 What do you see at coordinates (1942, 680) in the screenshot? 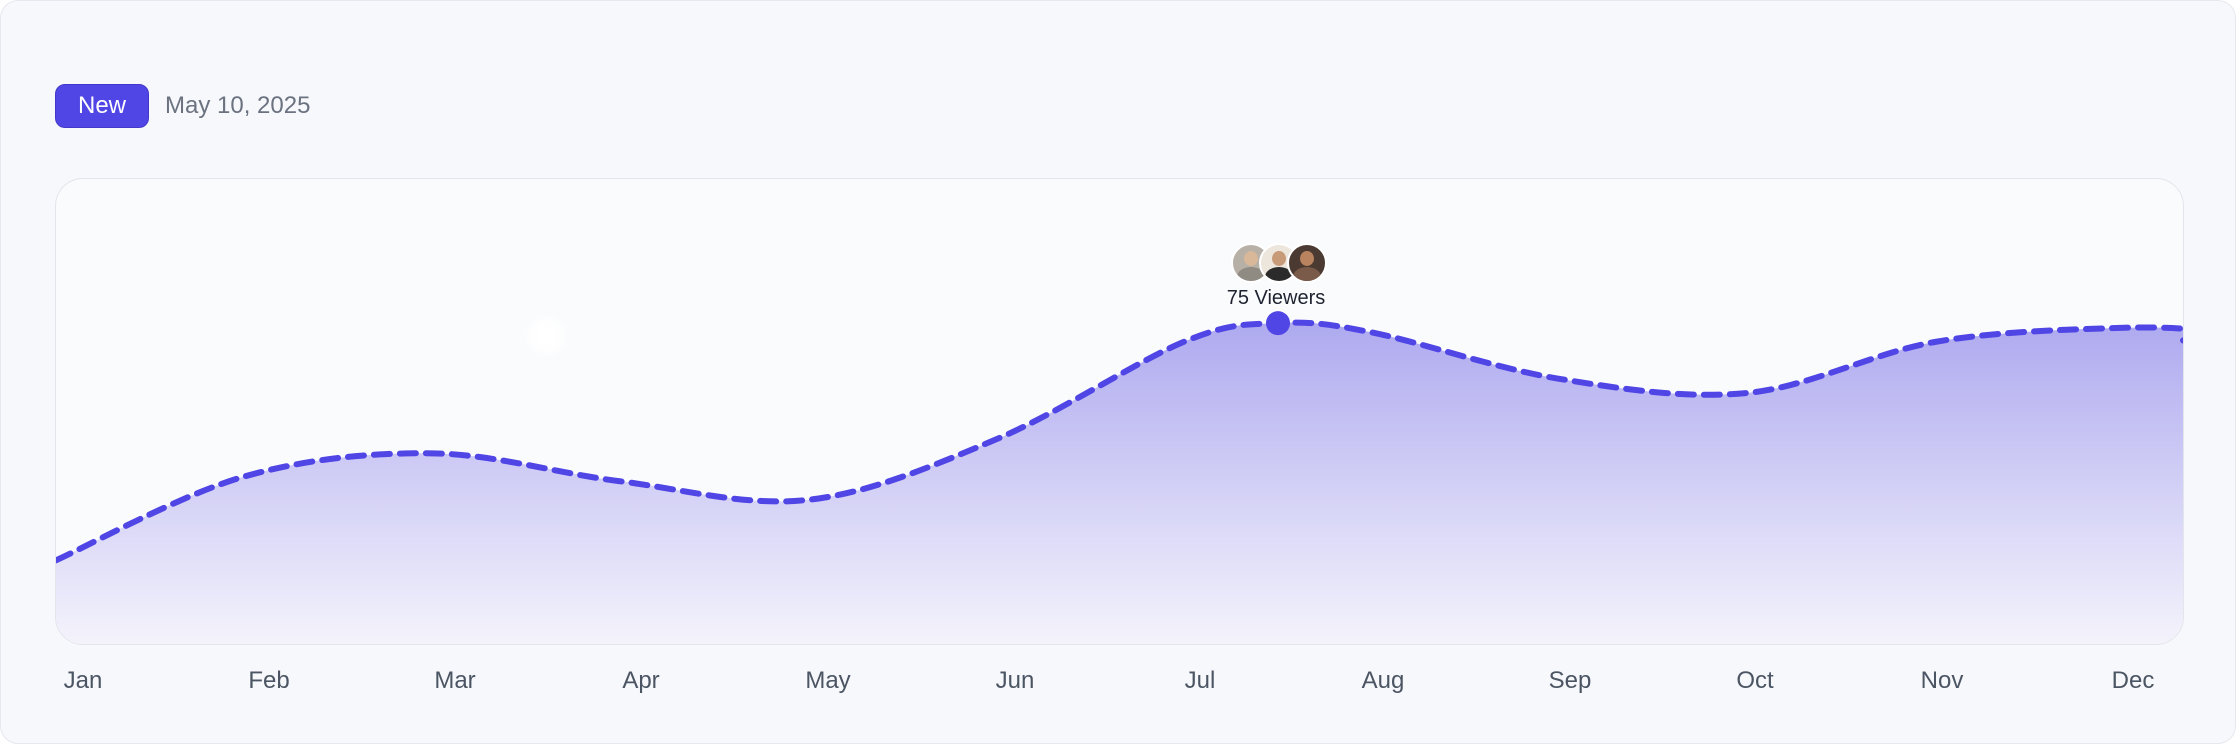
I see `x-tick-label-nov: Nov` at bounding box center [1942, 680].